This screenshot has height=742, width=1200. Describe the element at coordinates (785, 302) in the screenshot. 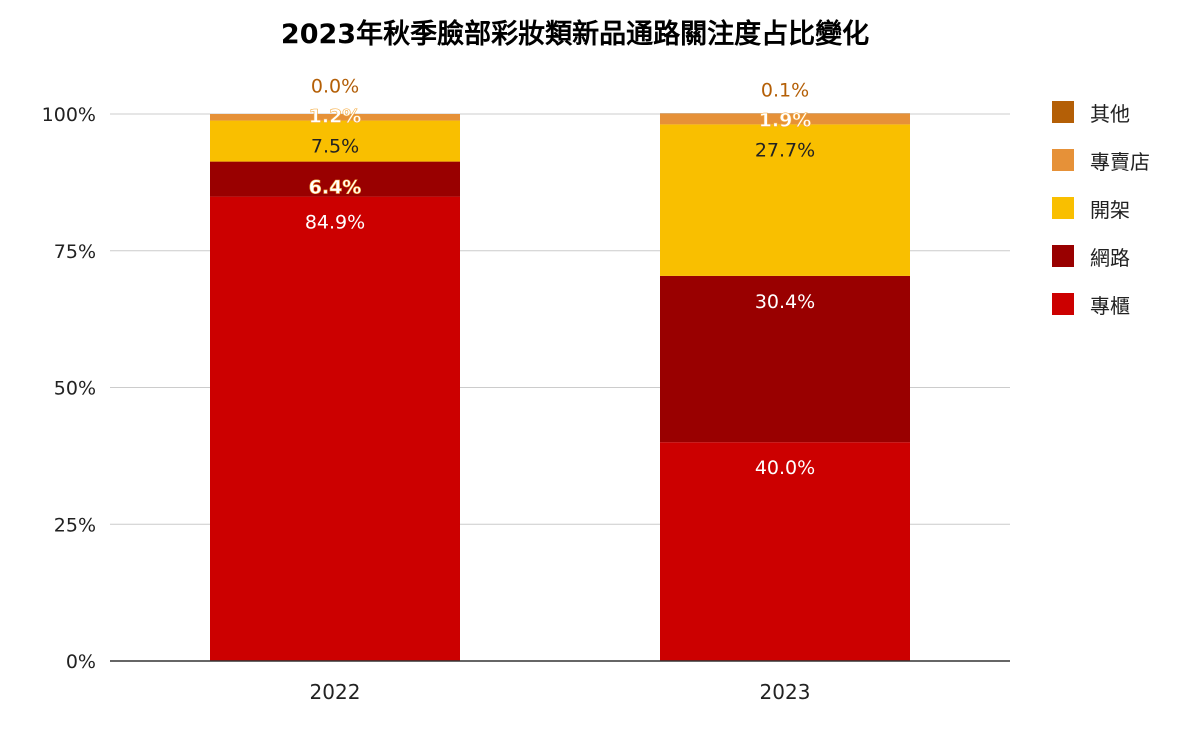

I see `data-label: 30.4%` at that location.